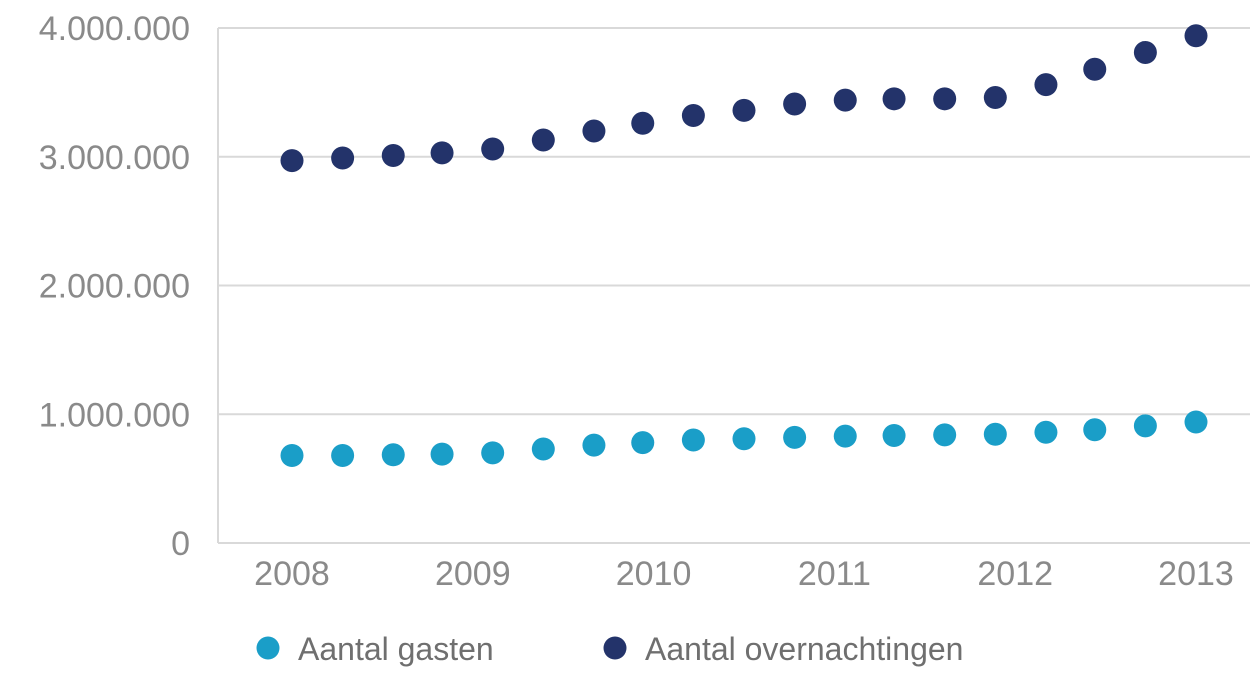  What do you see at coordinates (114, 415) in the screenshot?
I see `y-tick-label: 1.000.000` at bounding box center [114, 415].